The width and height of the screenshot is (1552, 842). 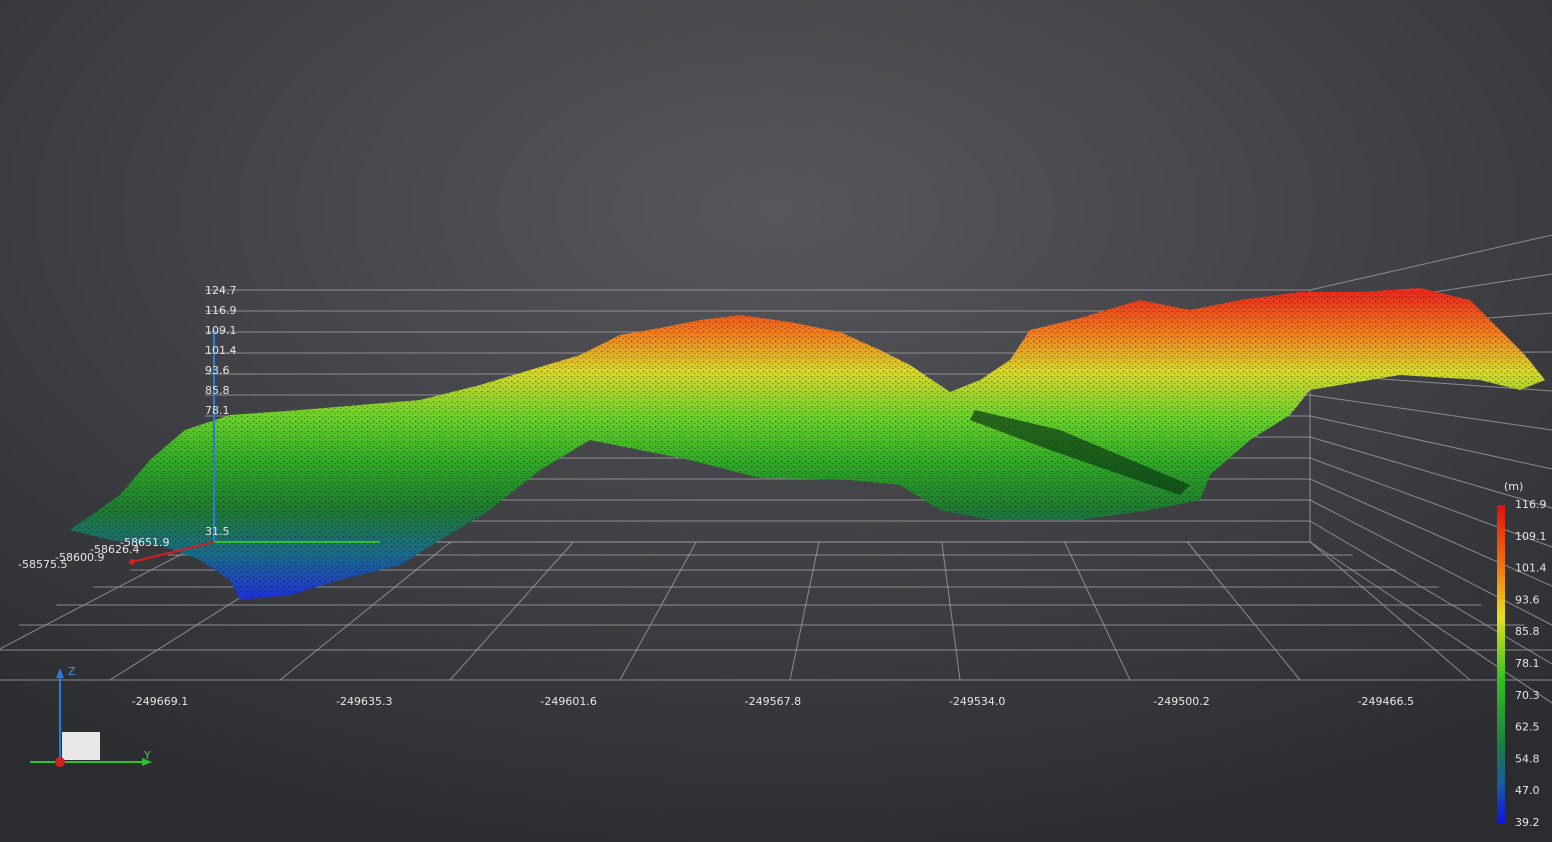 What do you see at coordinates (221, 330) in the screenshot?
I see `z-axis-label: 109.1` at bounding box center [221, 330].